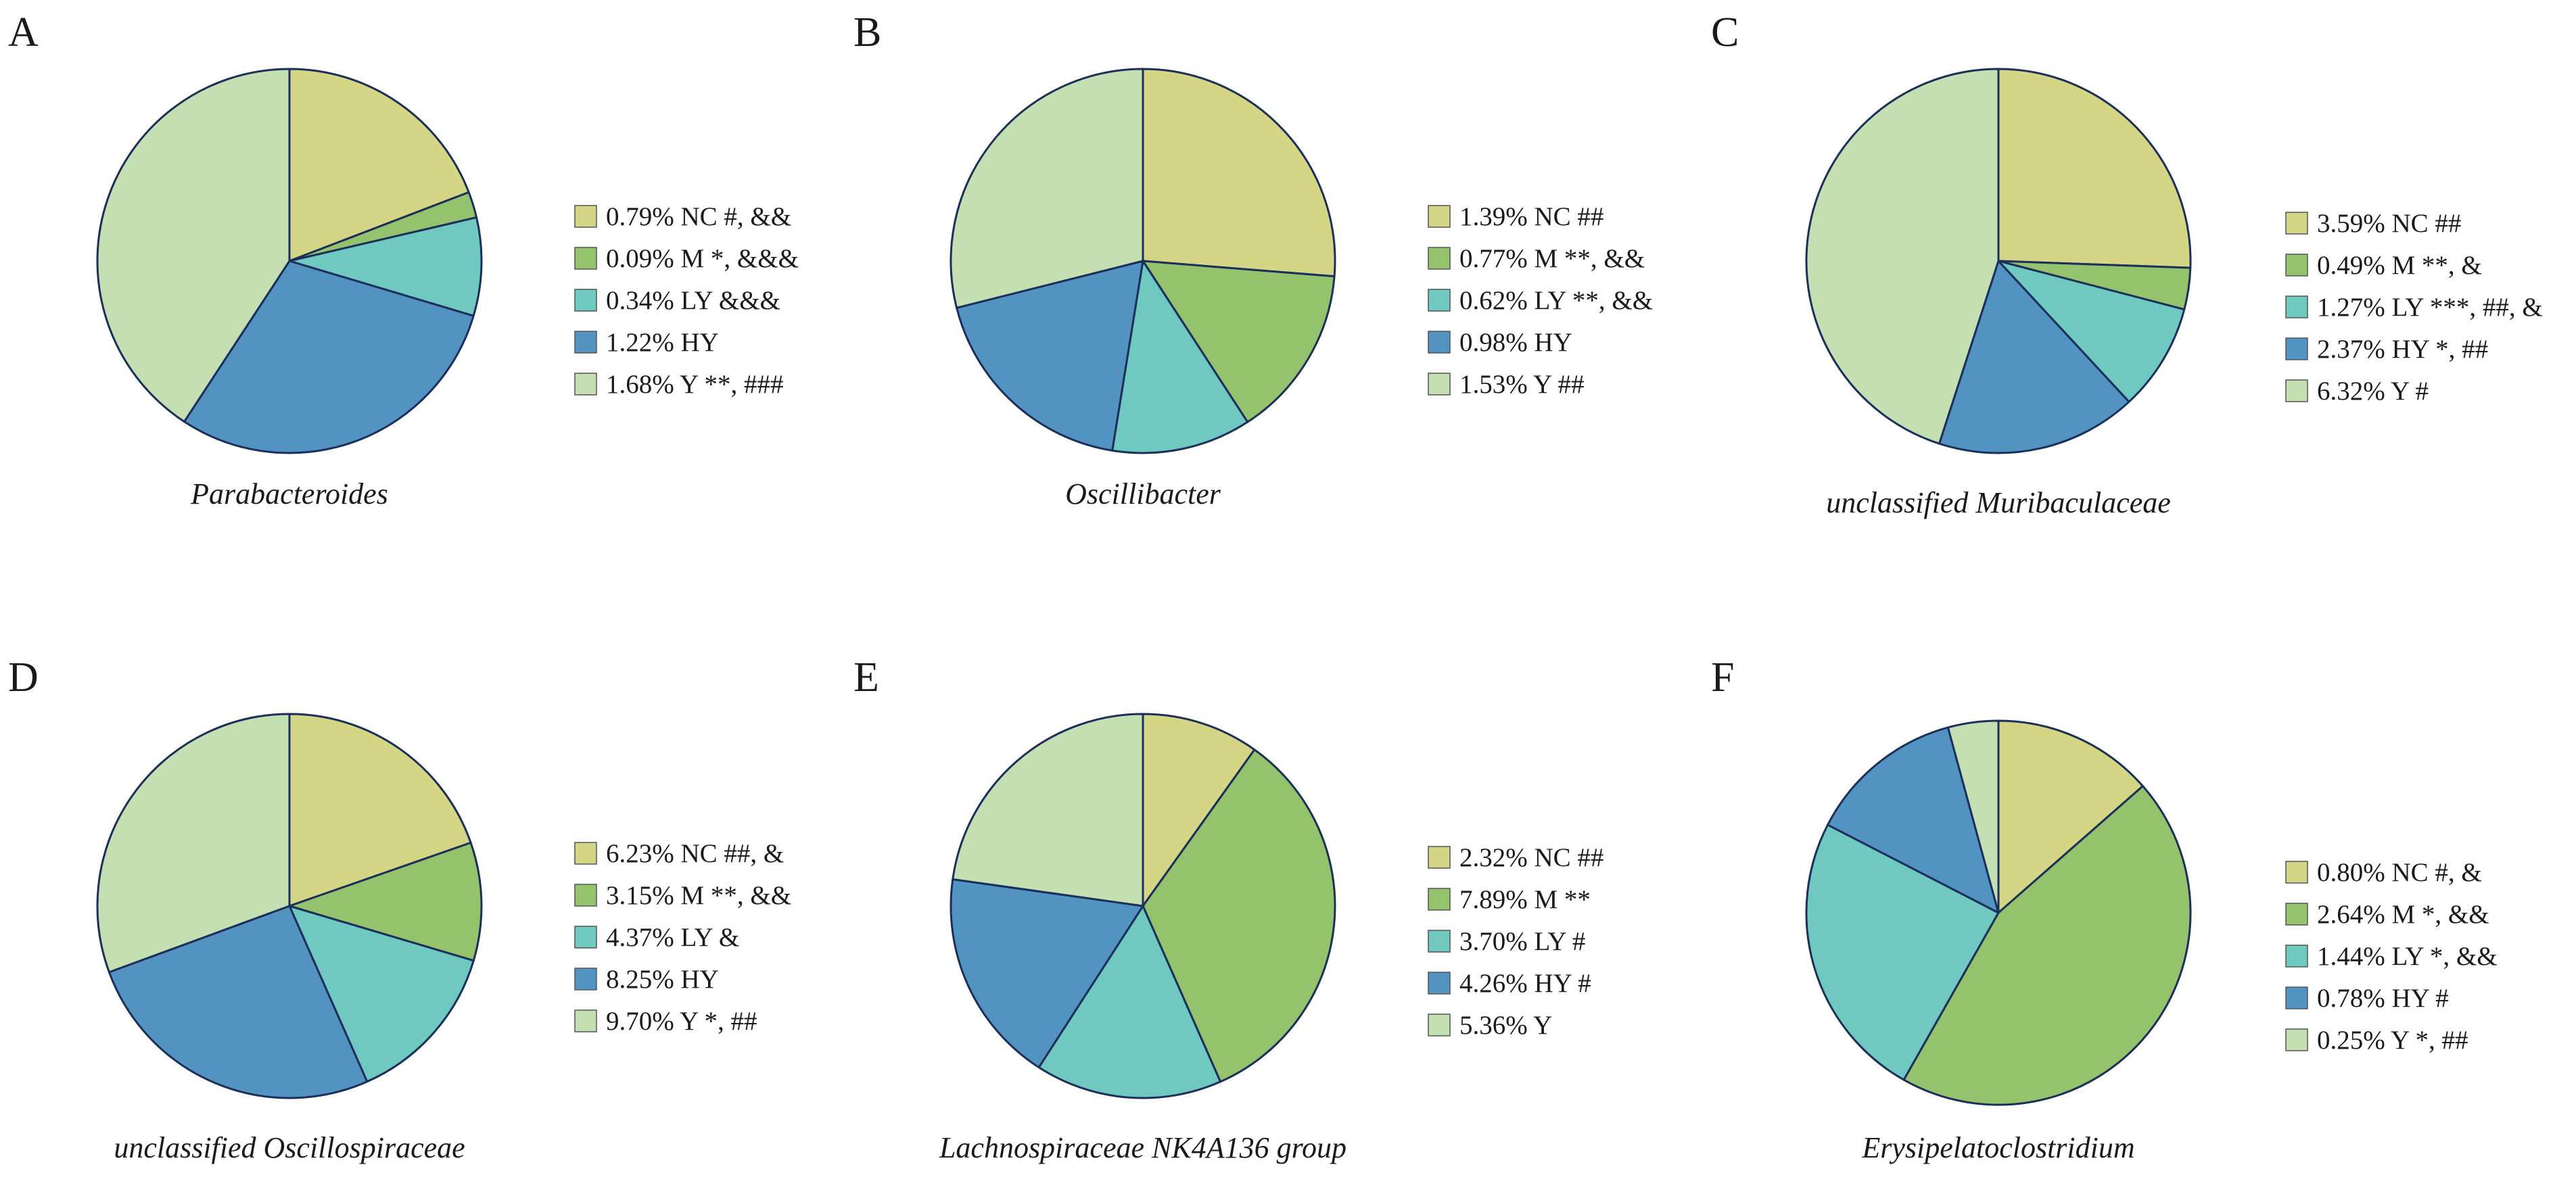 The width and height of the screenshot is (2576, 1192). I want to click on panel-letter: F, so click(1722, 677).